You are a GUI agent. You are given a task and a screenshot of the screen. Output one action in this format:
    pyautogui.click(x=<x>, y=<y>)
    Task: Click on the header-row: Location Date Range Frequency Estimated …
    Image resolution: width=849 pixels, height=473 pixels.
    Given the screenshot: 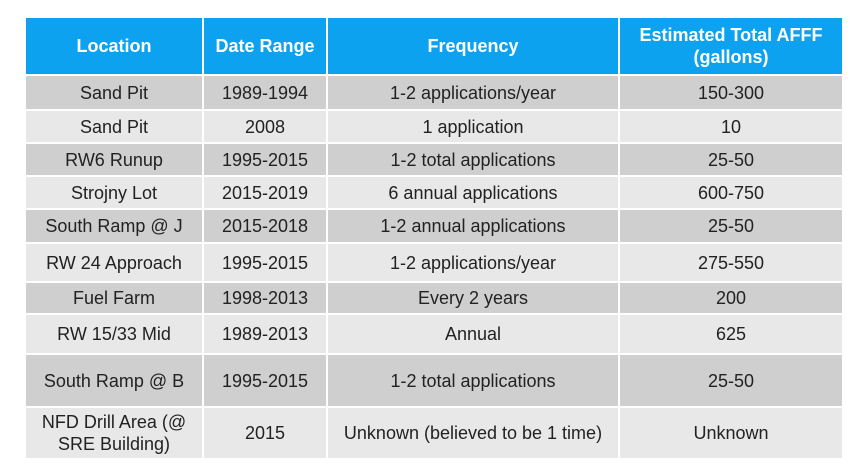 What is the action you would take?
    pyautogui.click(x=434, y=46)
    